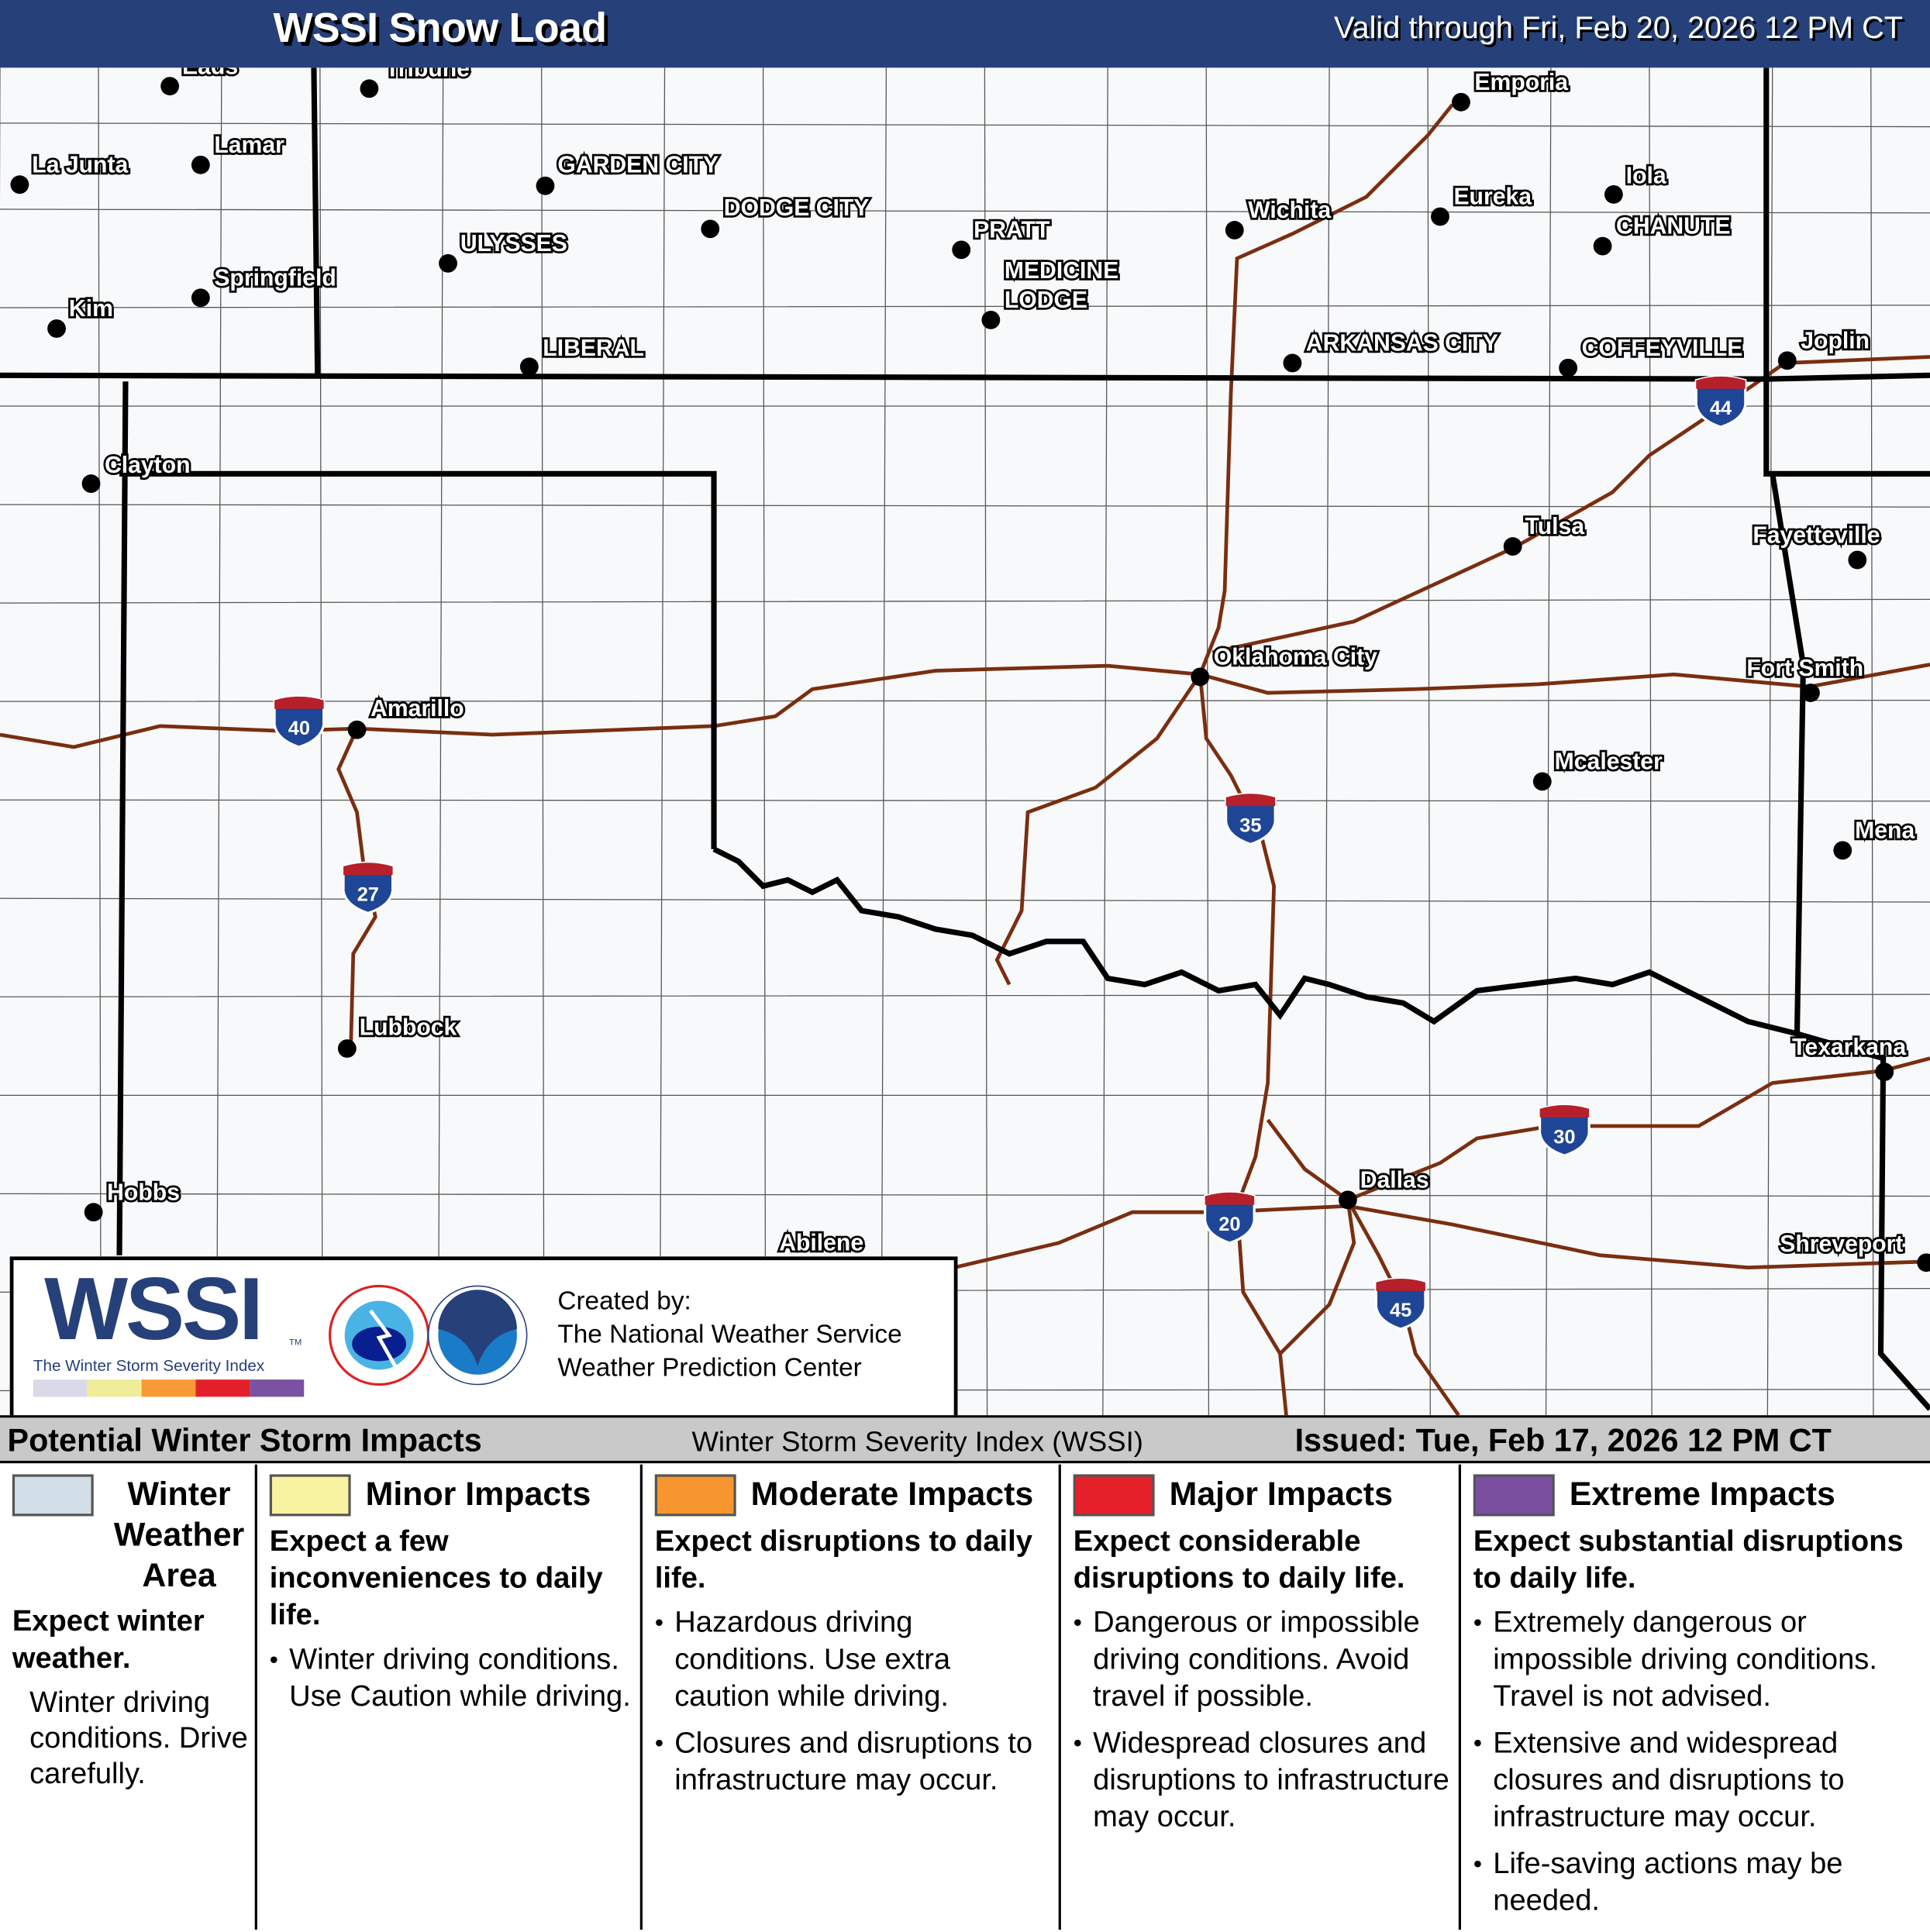 This screenshot has height=1932, width=1930. I want to click on city-label: PRATT, so click(1012, 230).